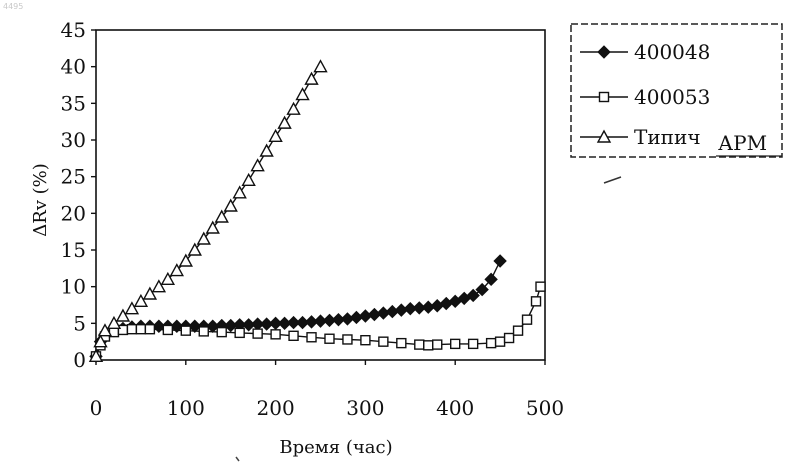 The image size is (800, 466). What do you see at coordinates (73, 140) in the screenshot?
I see `y-tick-label: 30` at bounding box center [73, 140].